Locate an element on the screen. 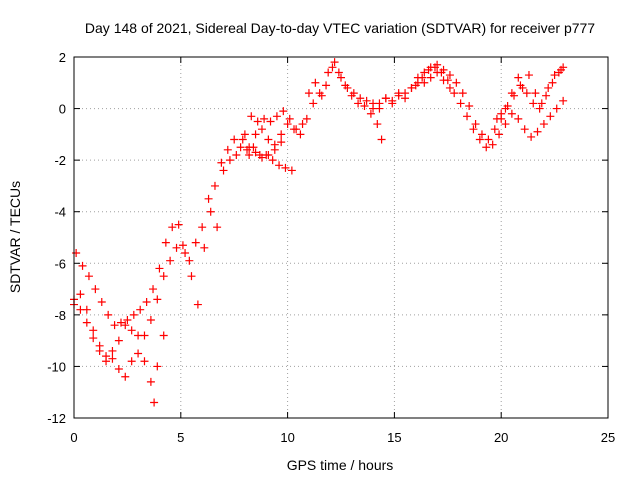  x-tick-label: 0 is located at coordinates (73, 437).